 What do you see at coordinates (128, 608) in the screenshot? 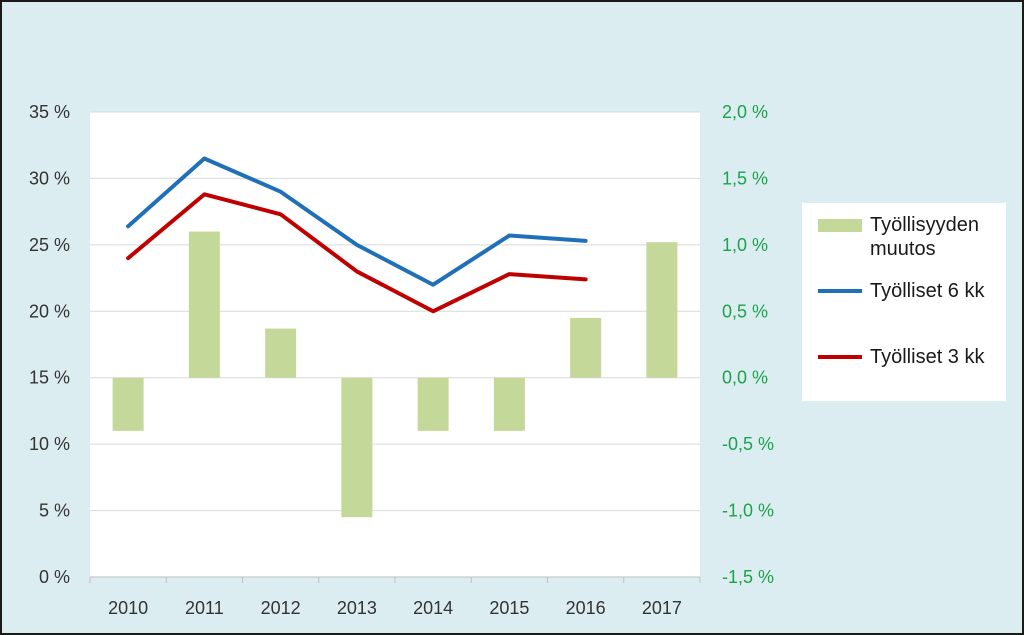
I see `x-tick-label: 2010` at bounding box center [128, 608].